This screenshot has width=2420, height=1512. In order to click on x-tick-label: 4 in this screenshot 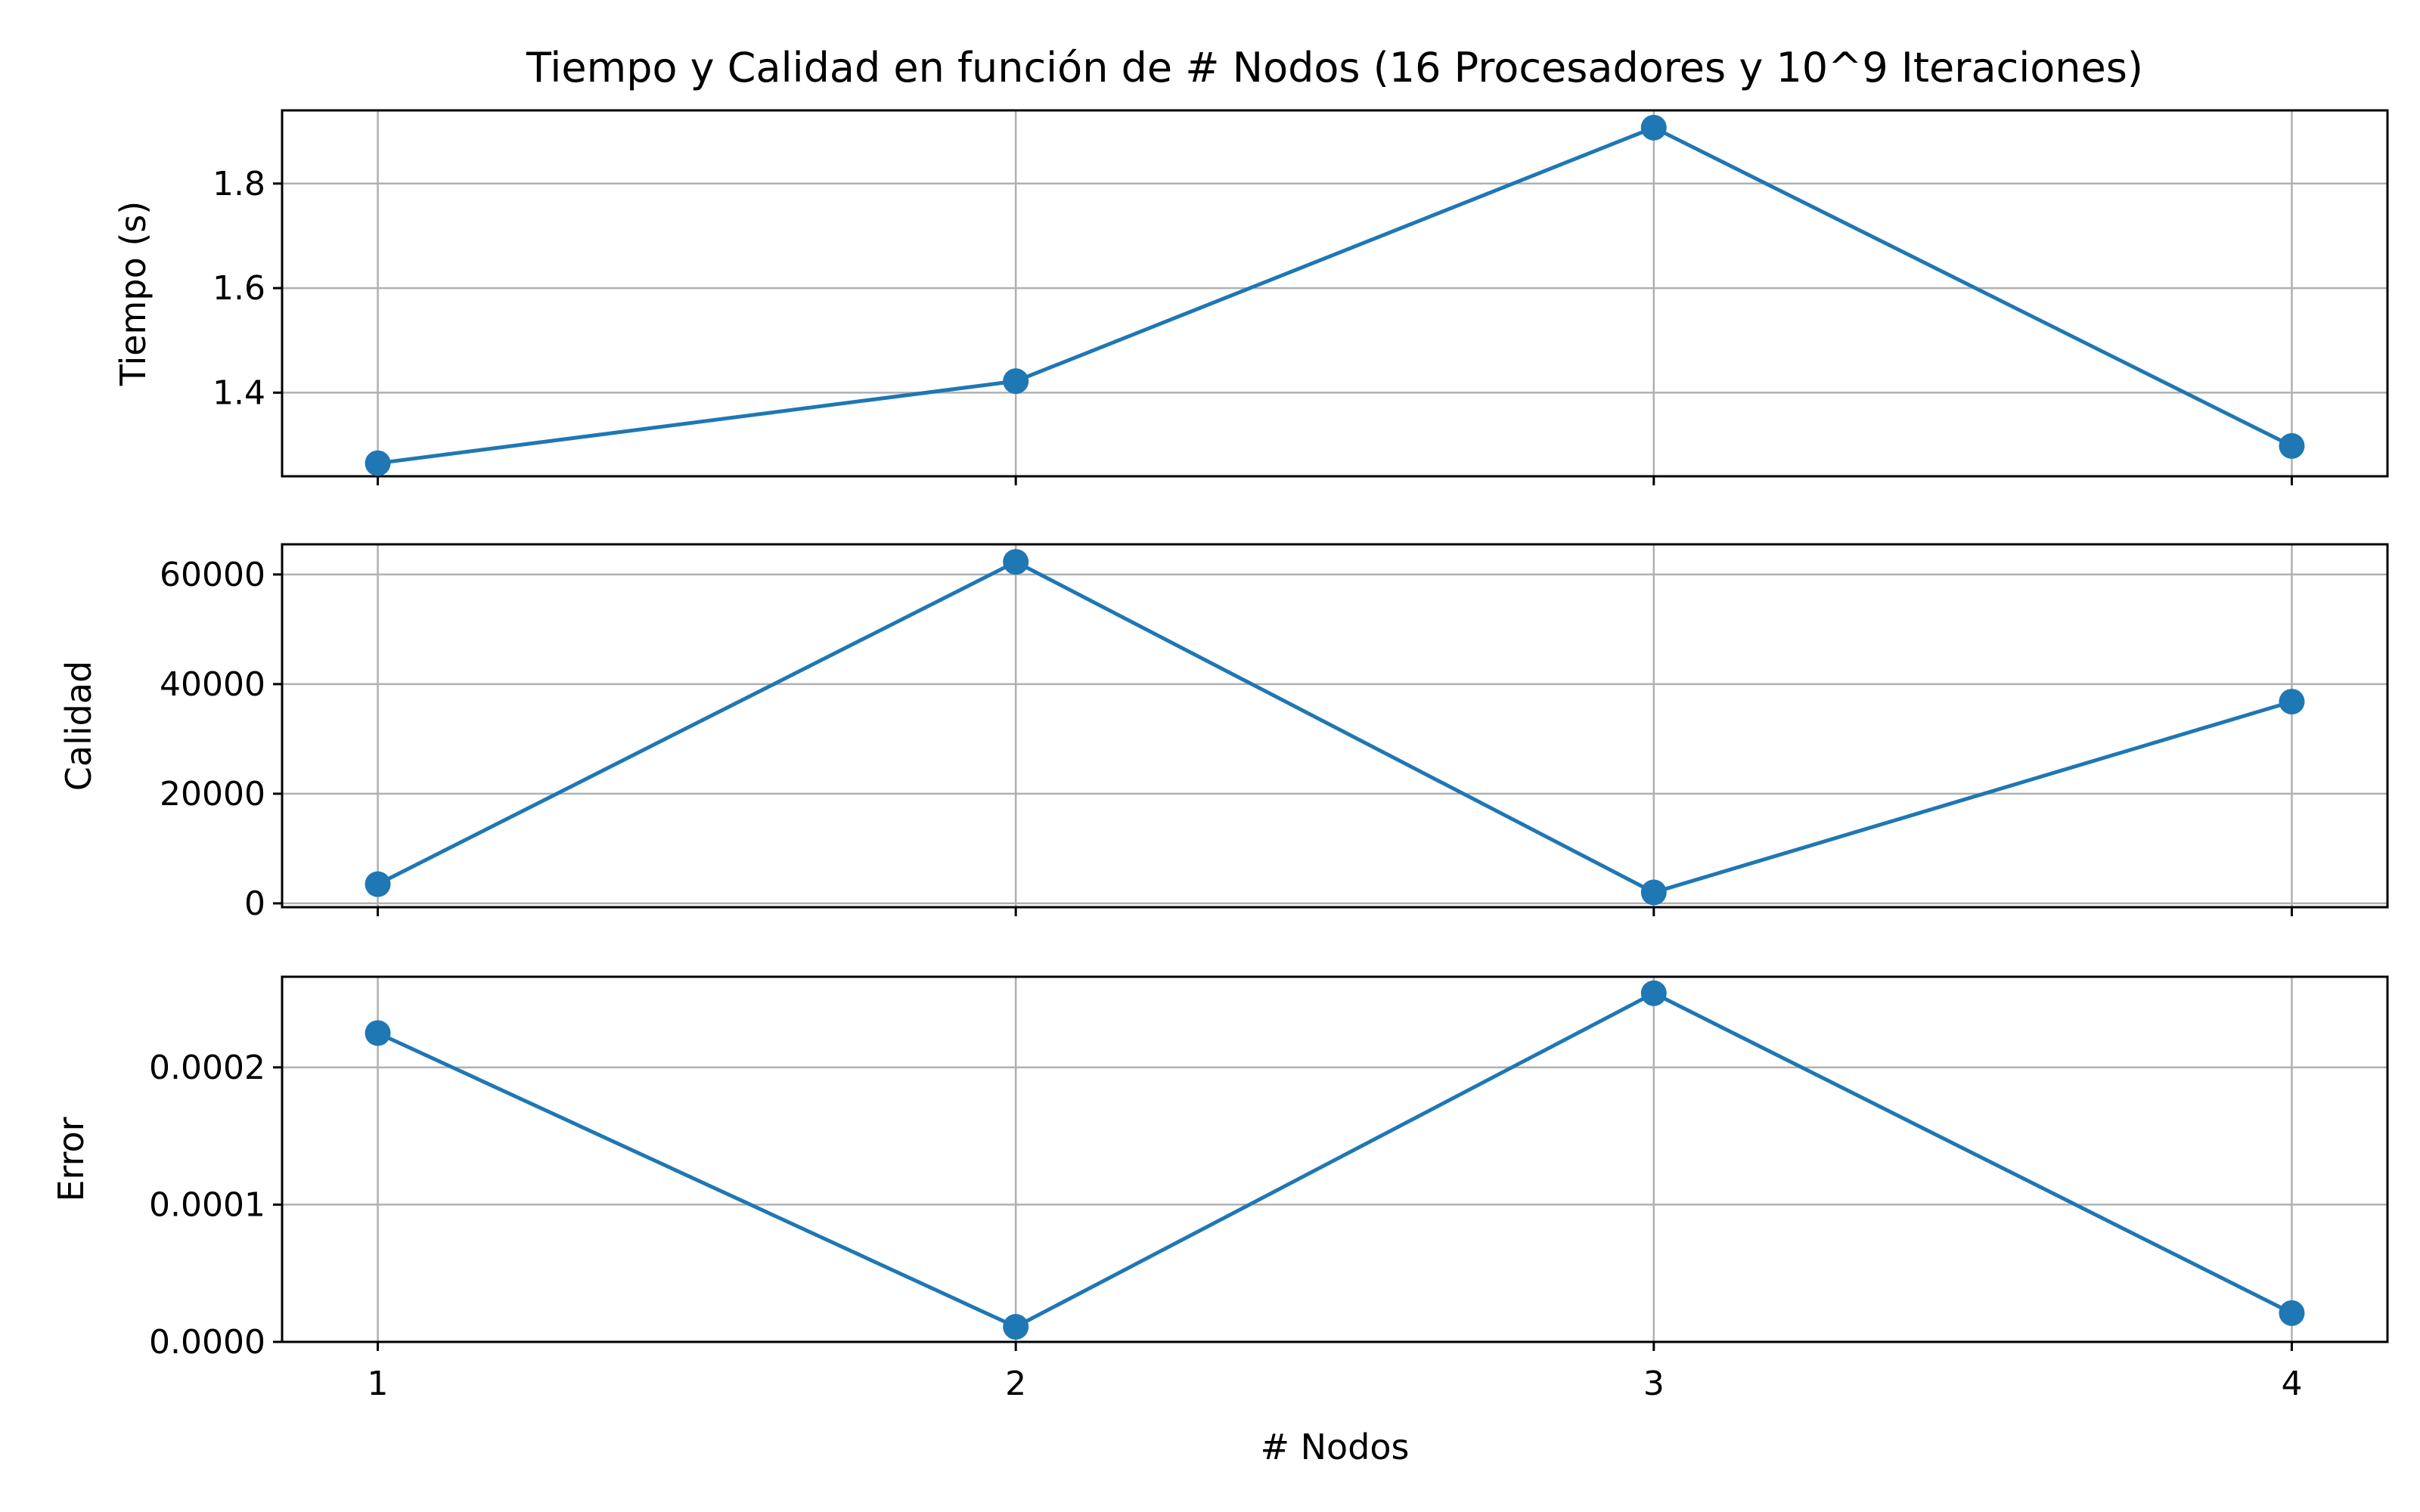, I will do `click(2291, 1384)`.